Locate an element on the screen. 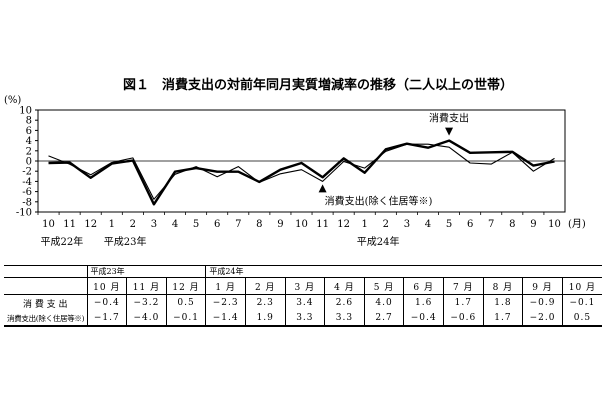  y-tick-label: 10 is located at coordinates (25, 111).